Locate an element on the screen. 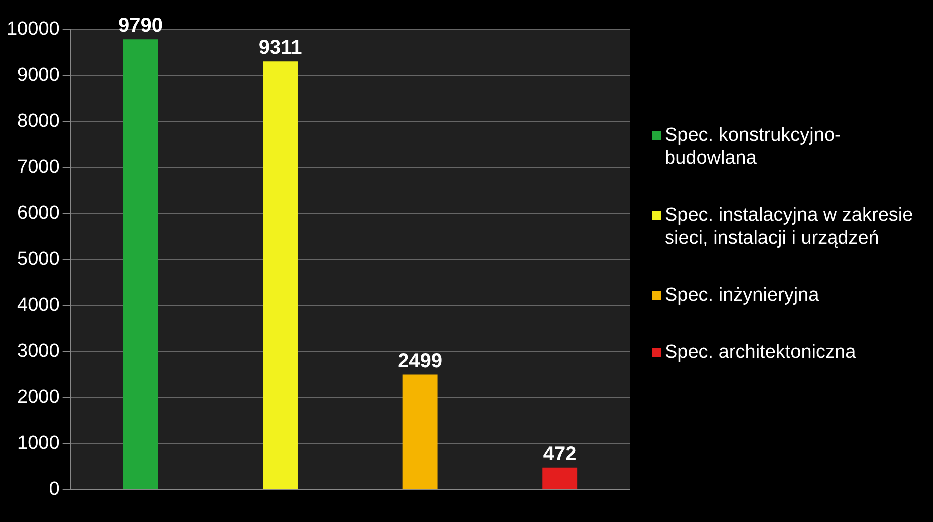  legend-label: Spec. inżynieryjna is located at coordinates (742, 295).